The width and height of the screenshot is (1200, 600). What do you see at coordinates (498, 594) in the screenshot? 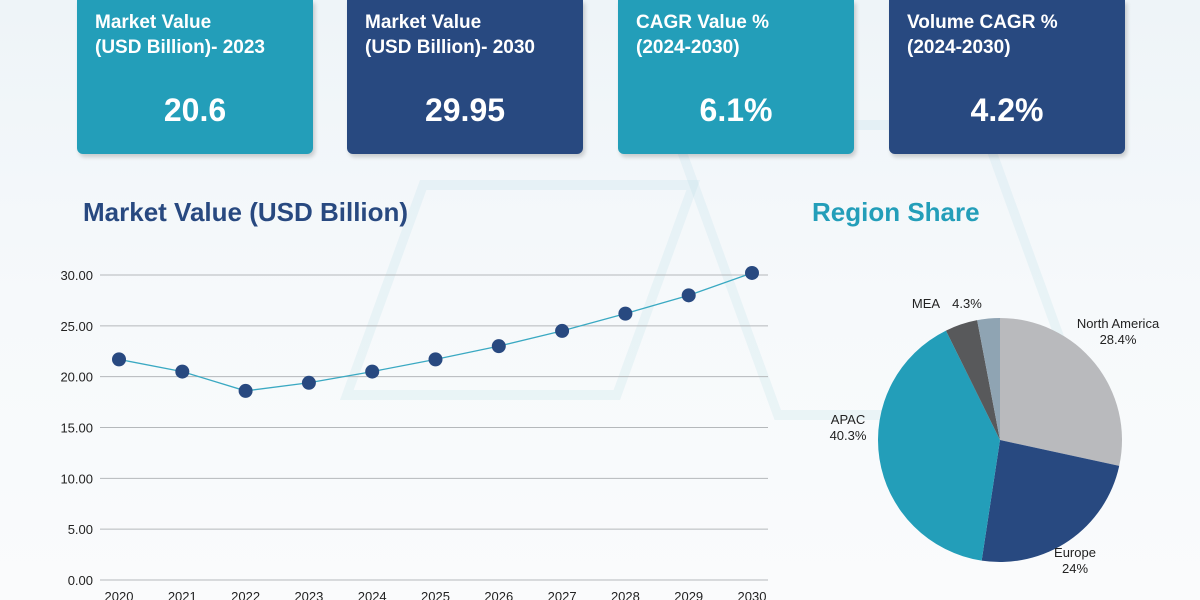
I see `x-tick-label: 2026` at bounding box center [498, 594].